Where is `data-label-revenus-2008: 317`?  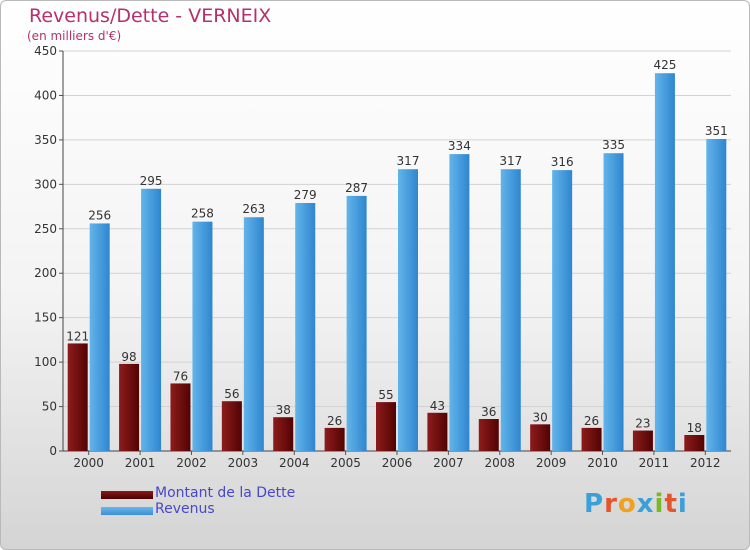 data-label-revenus-2008: 317 is located at coordinates (510, 161).